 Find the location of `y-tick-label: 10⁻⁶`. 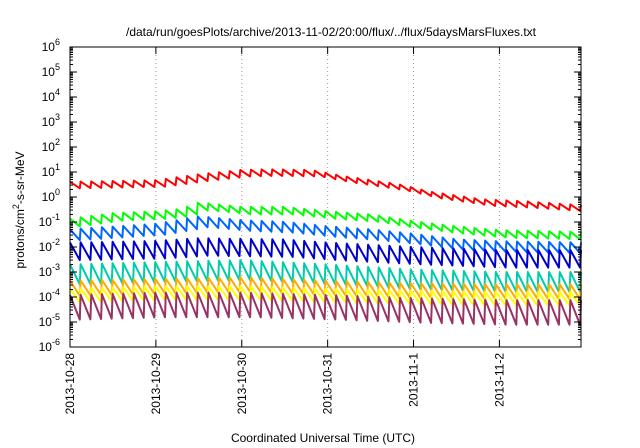

y-tick-label: 10⁻⁶ is located at coordinates (49, 345).